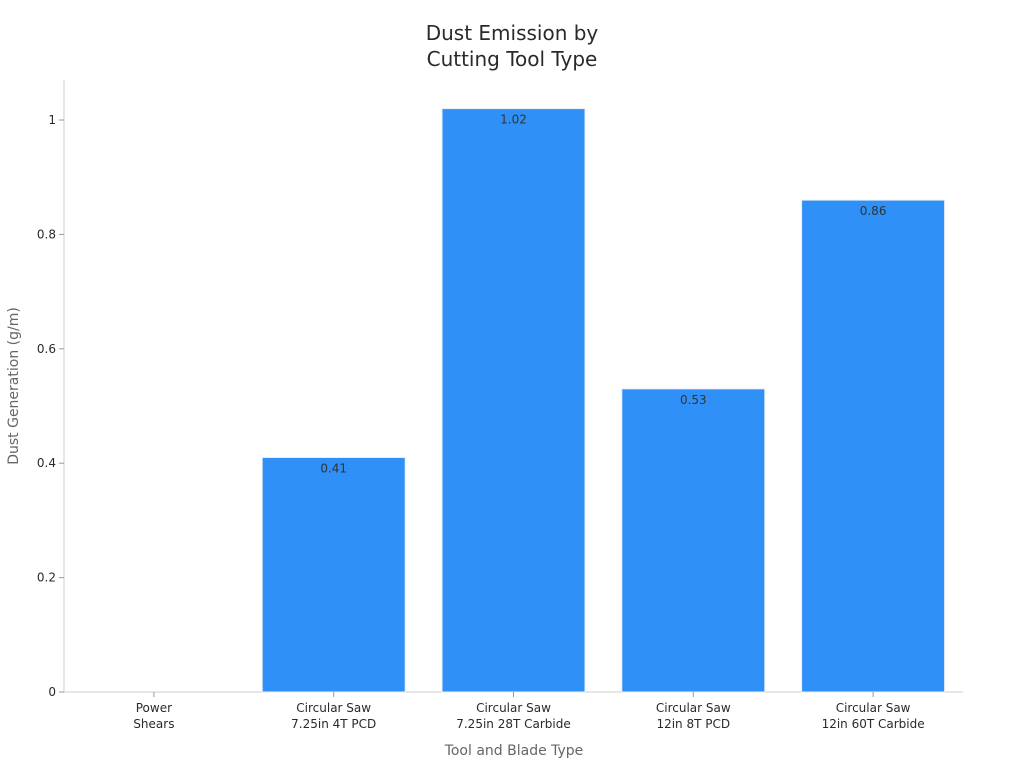 This screenshot has height=768, width=1024. Describe the element at coordinates (52, 120) in the screenshot. I see `y-tick-label: 1` at that location.